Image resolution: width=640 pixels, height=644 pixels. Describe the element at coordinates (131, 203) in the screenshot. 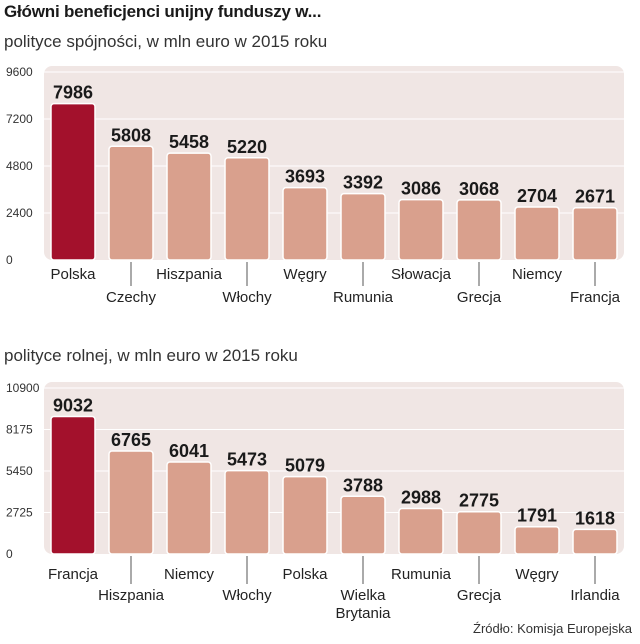

I see `bar-czechy` at that location.